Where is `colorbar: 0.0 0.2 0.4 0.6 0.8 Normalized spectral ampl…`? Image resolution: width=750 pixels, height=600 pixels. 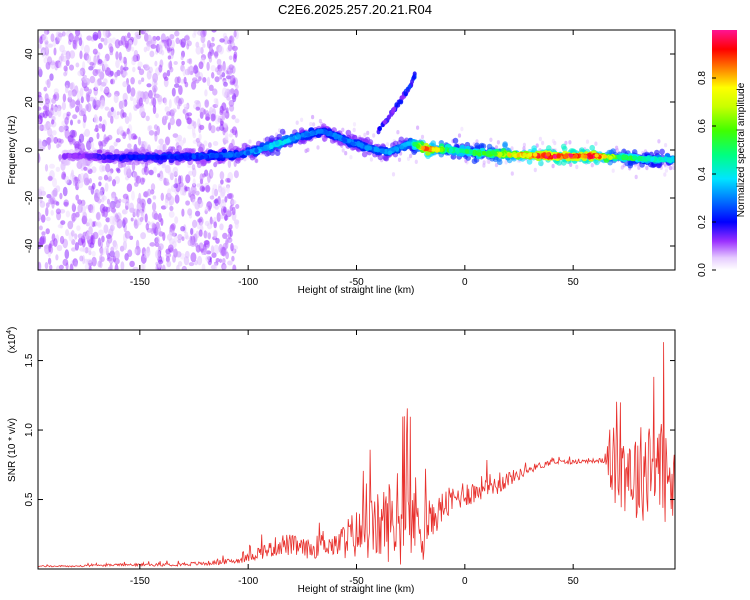
colorbar: 0.0 0.2 0.4 0.6 0.8 Normalized spectral ampl… is located at coordinates (722, 153).